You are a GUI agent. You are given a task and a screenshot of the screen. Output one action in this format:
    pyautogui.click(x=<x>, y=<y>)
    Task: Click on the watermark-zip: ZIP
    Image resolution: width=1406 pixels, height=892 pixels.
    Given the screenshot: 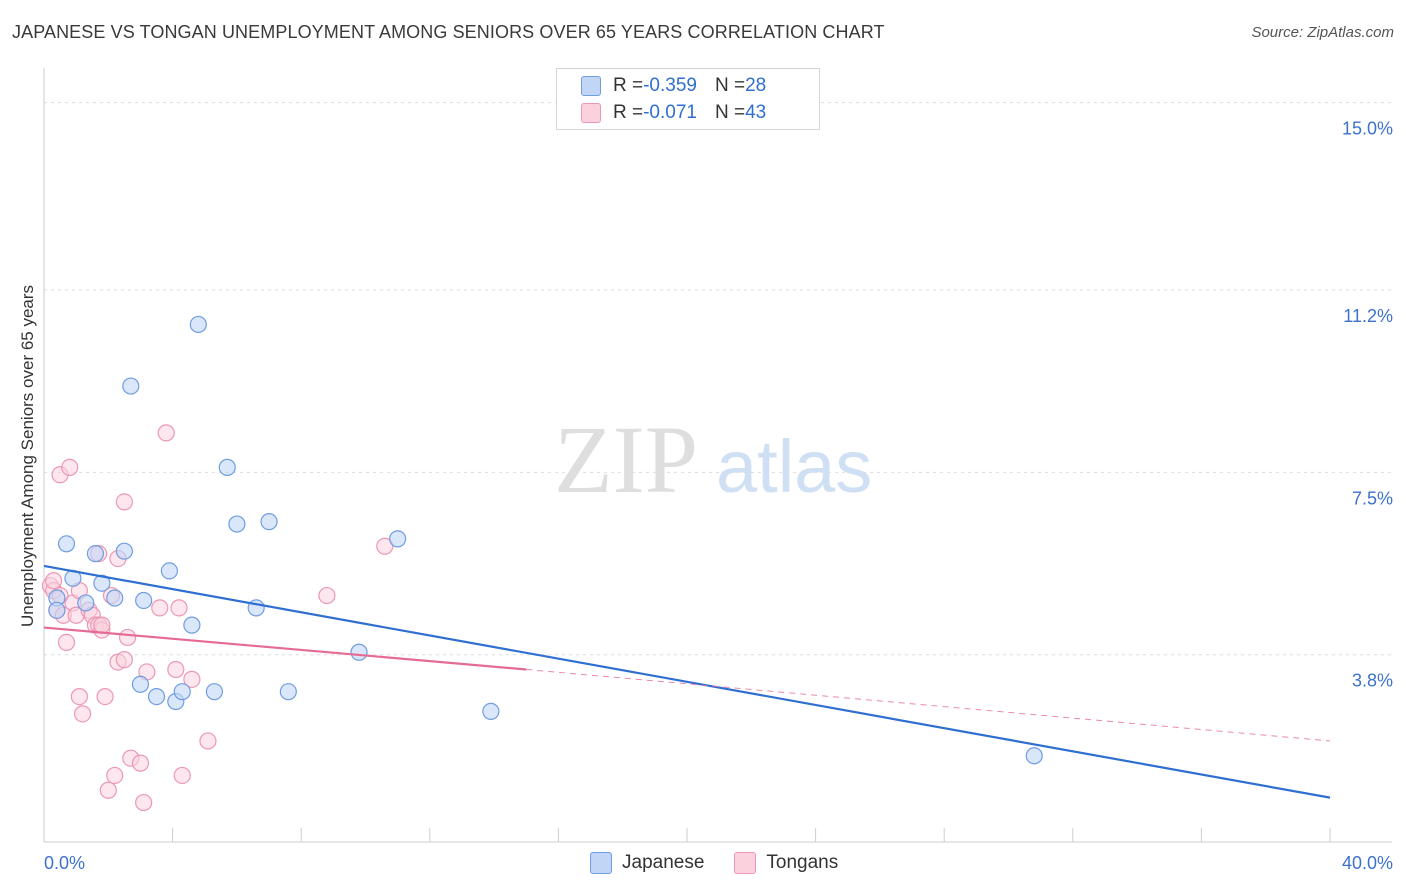 What is the action you would take?
    pyautogui.click(x=626, y=459)
    